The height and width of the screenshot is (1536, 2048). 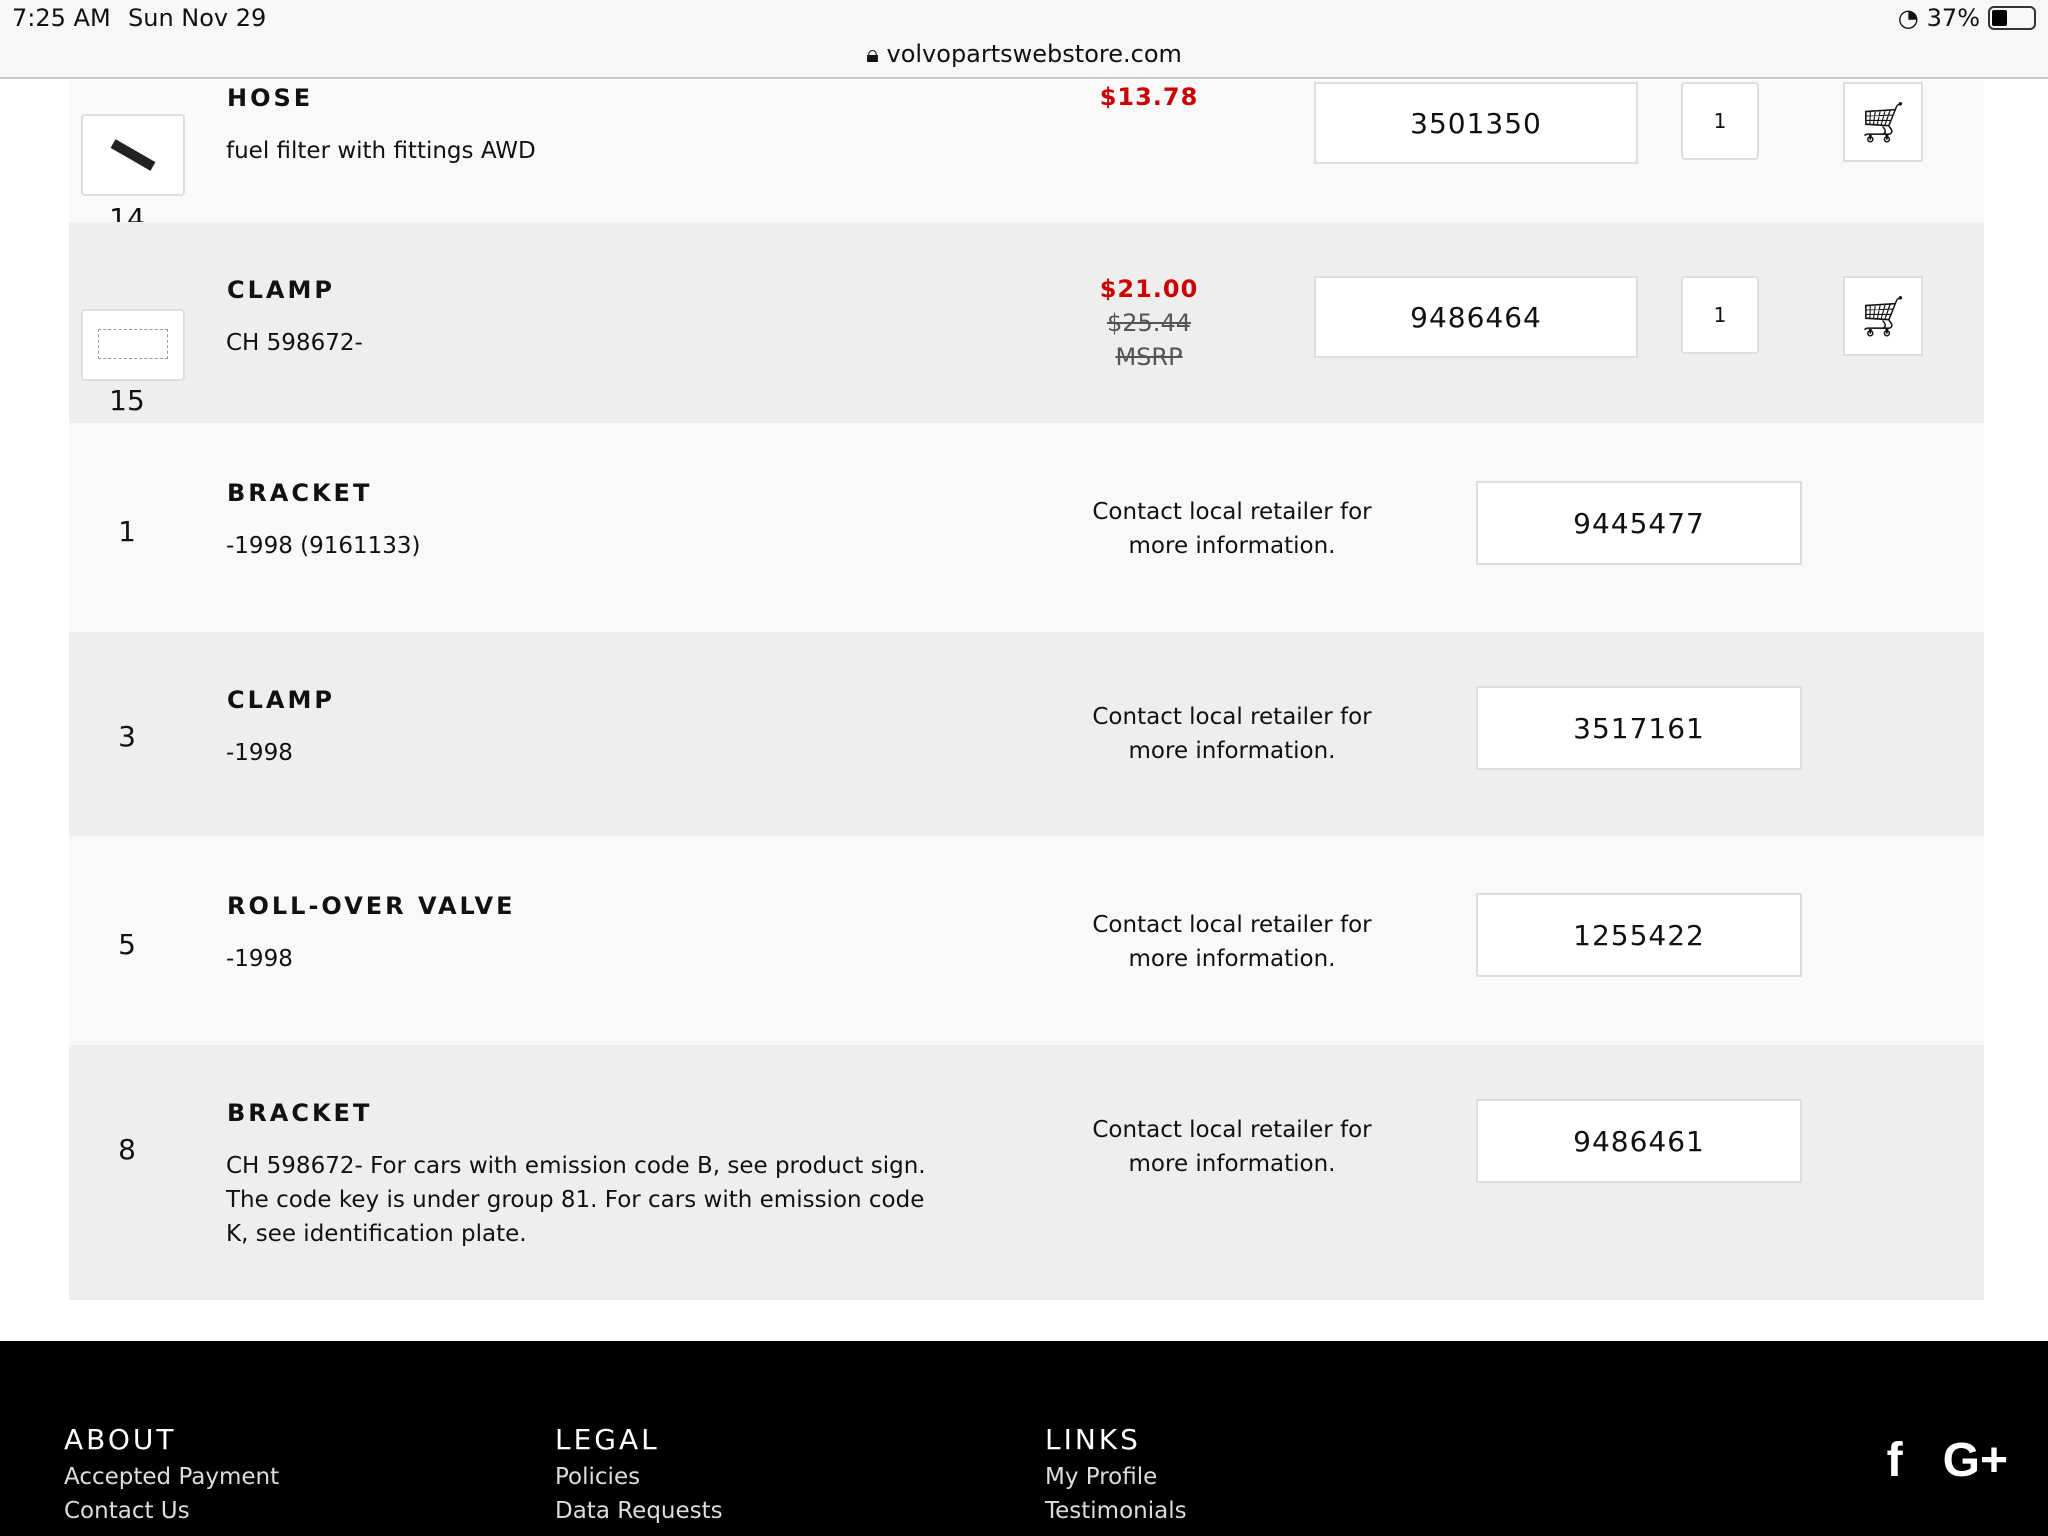 What do you see at coordinates (197, 18) in the screenshot?
I see `status-date: Sun Nov 29` at bounding box center [197, 18].